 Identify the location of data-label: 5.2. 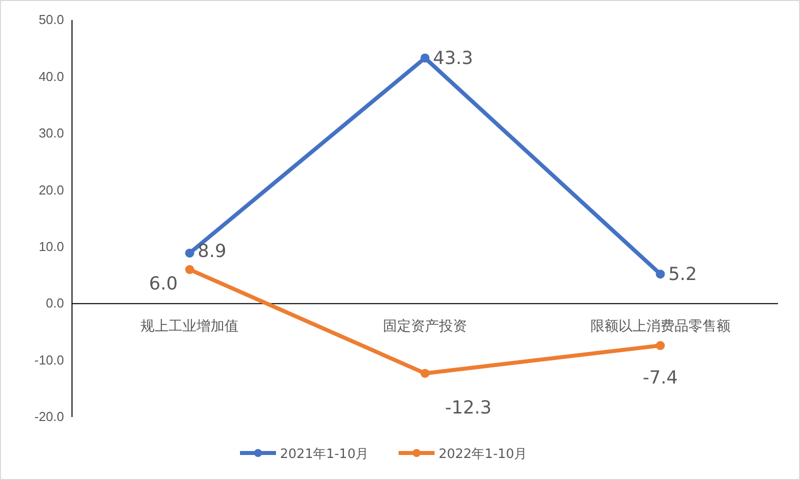
(682, 275).